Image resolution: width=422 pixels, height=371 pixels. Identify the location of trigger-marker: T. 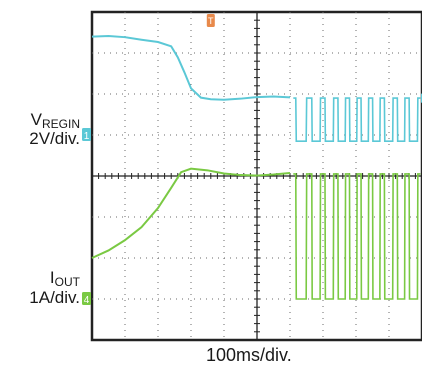
(210, 20).